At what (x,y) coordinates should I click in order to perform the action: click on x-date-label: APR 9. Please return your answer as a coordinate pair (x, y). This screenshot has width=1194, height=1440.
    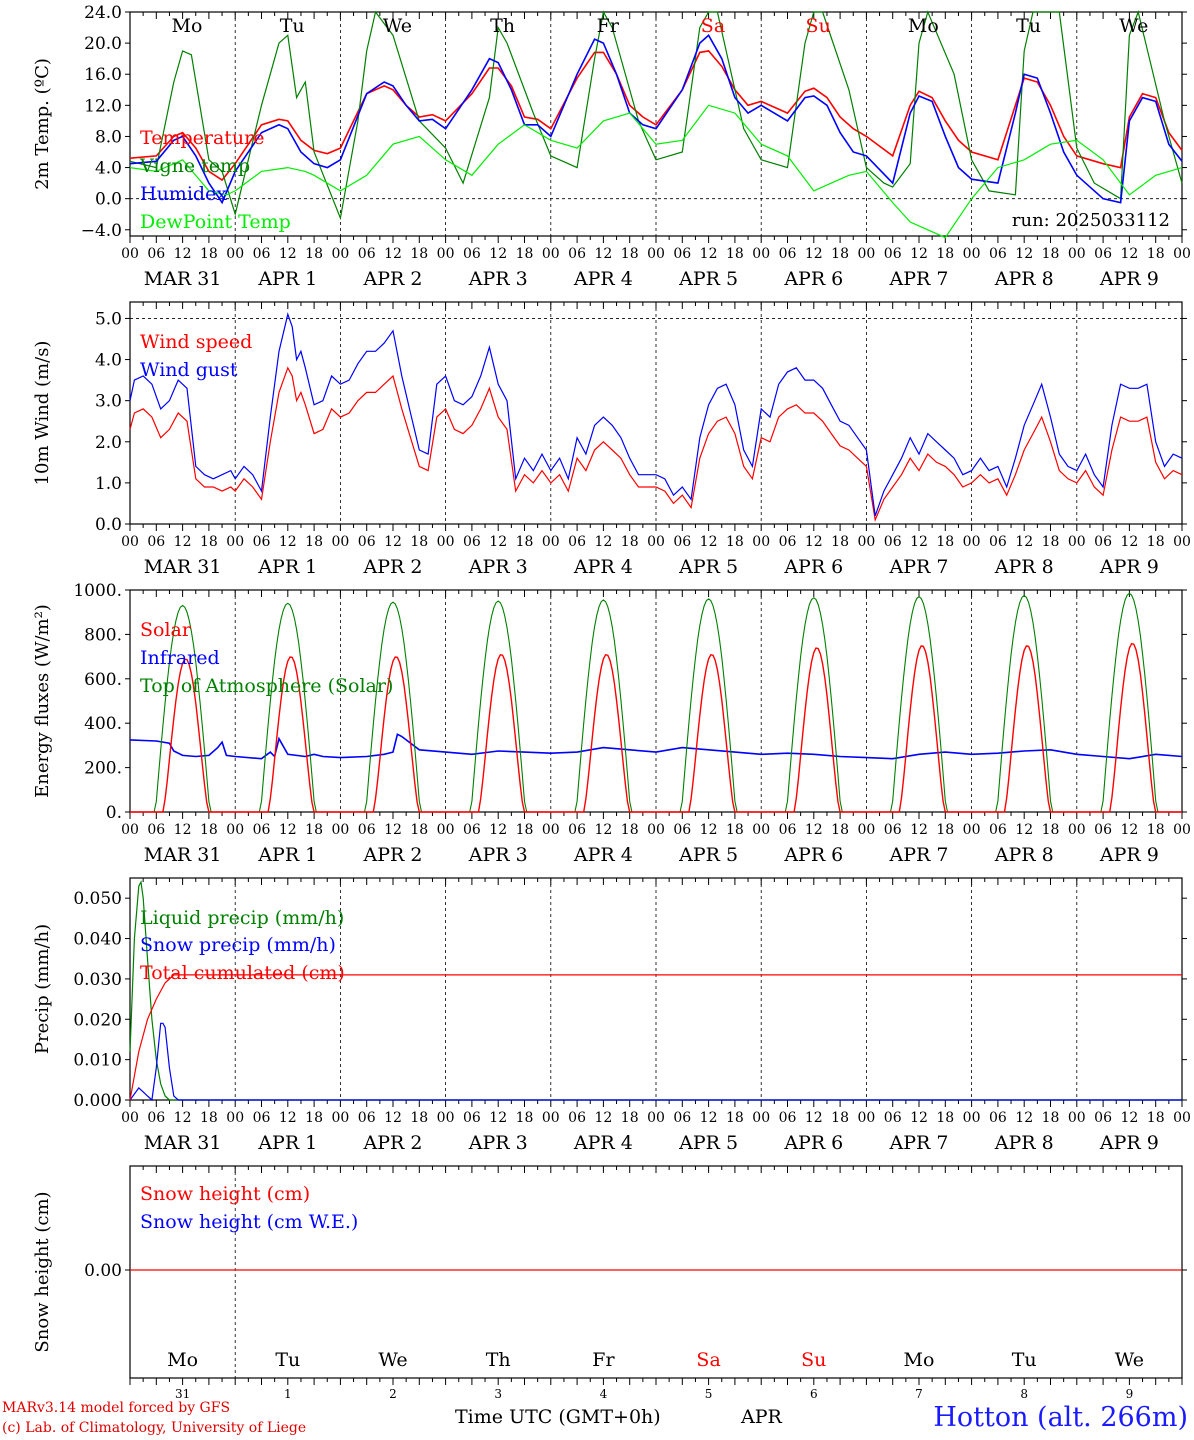
    Looking at the image, I should click on (1129, 855).